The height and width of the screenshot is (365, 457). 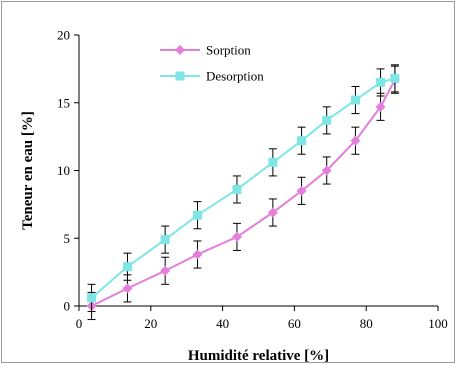 I want to click on x-tick-label: 60, so click(x=294, y=323).